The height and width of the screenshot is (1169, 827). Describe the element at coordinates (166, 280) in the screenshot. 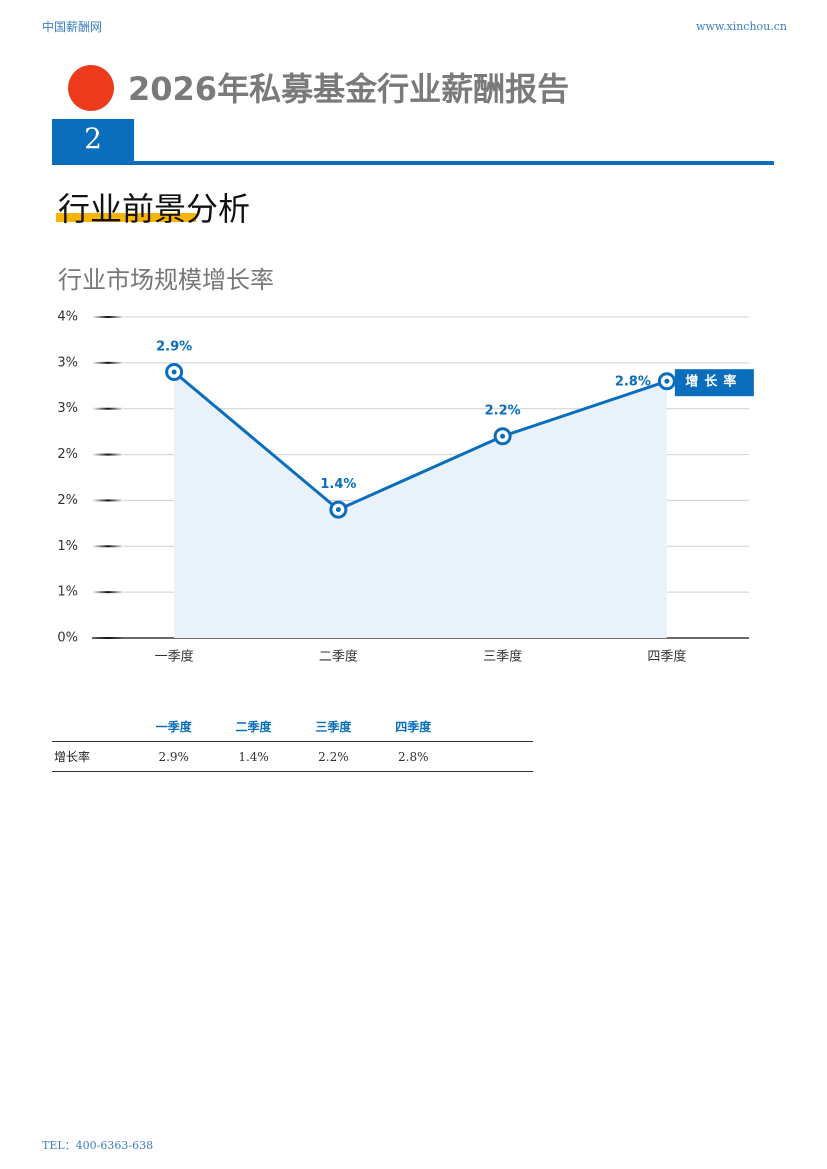

I see `chart-title: 行业市场规模增长率` at that location.